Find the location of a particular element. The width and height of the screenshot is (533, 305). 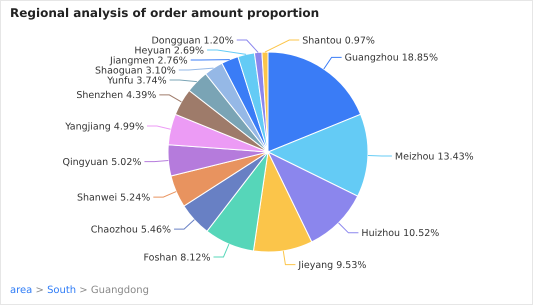

slice-label: Dongguan 1.20% is located at coordinates (192, 40).